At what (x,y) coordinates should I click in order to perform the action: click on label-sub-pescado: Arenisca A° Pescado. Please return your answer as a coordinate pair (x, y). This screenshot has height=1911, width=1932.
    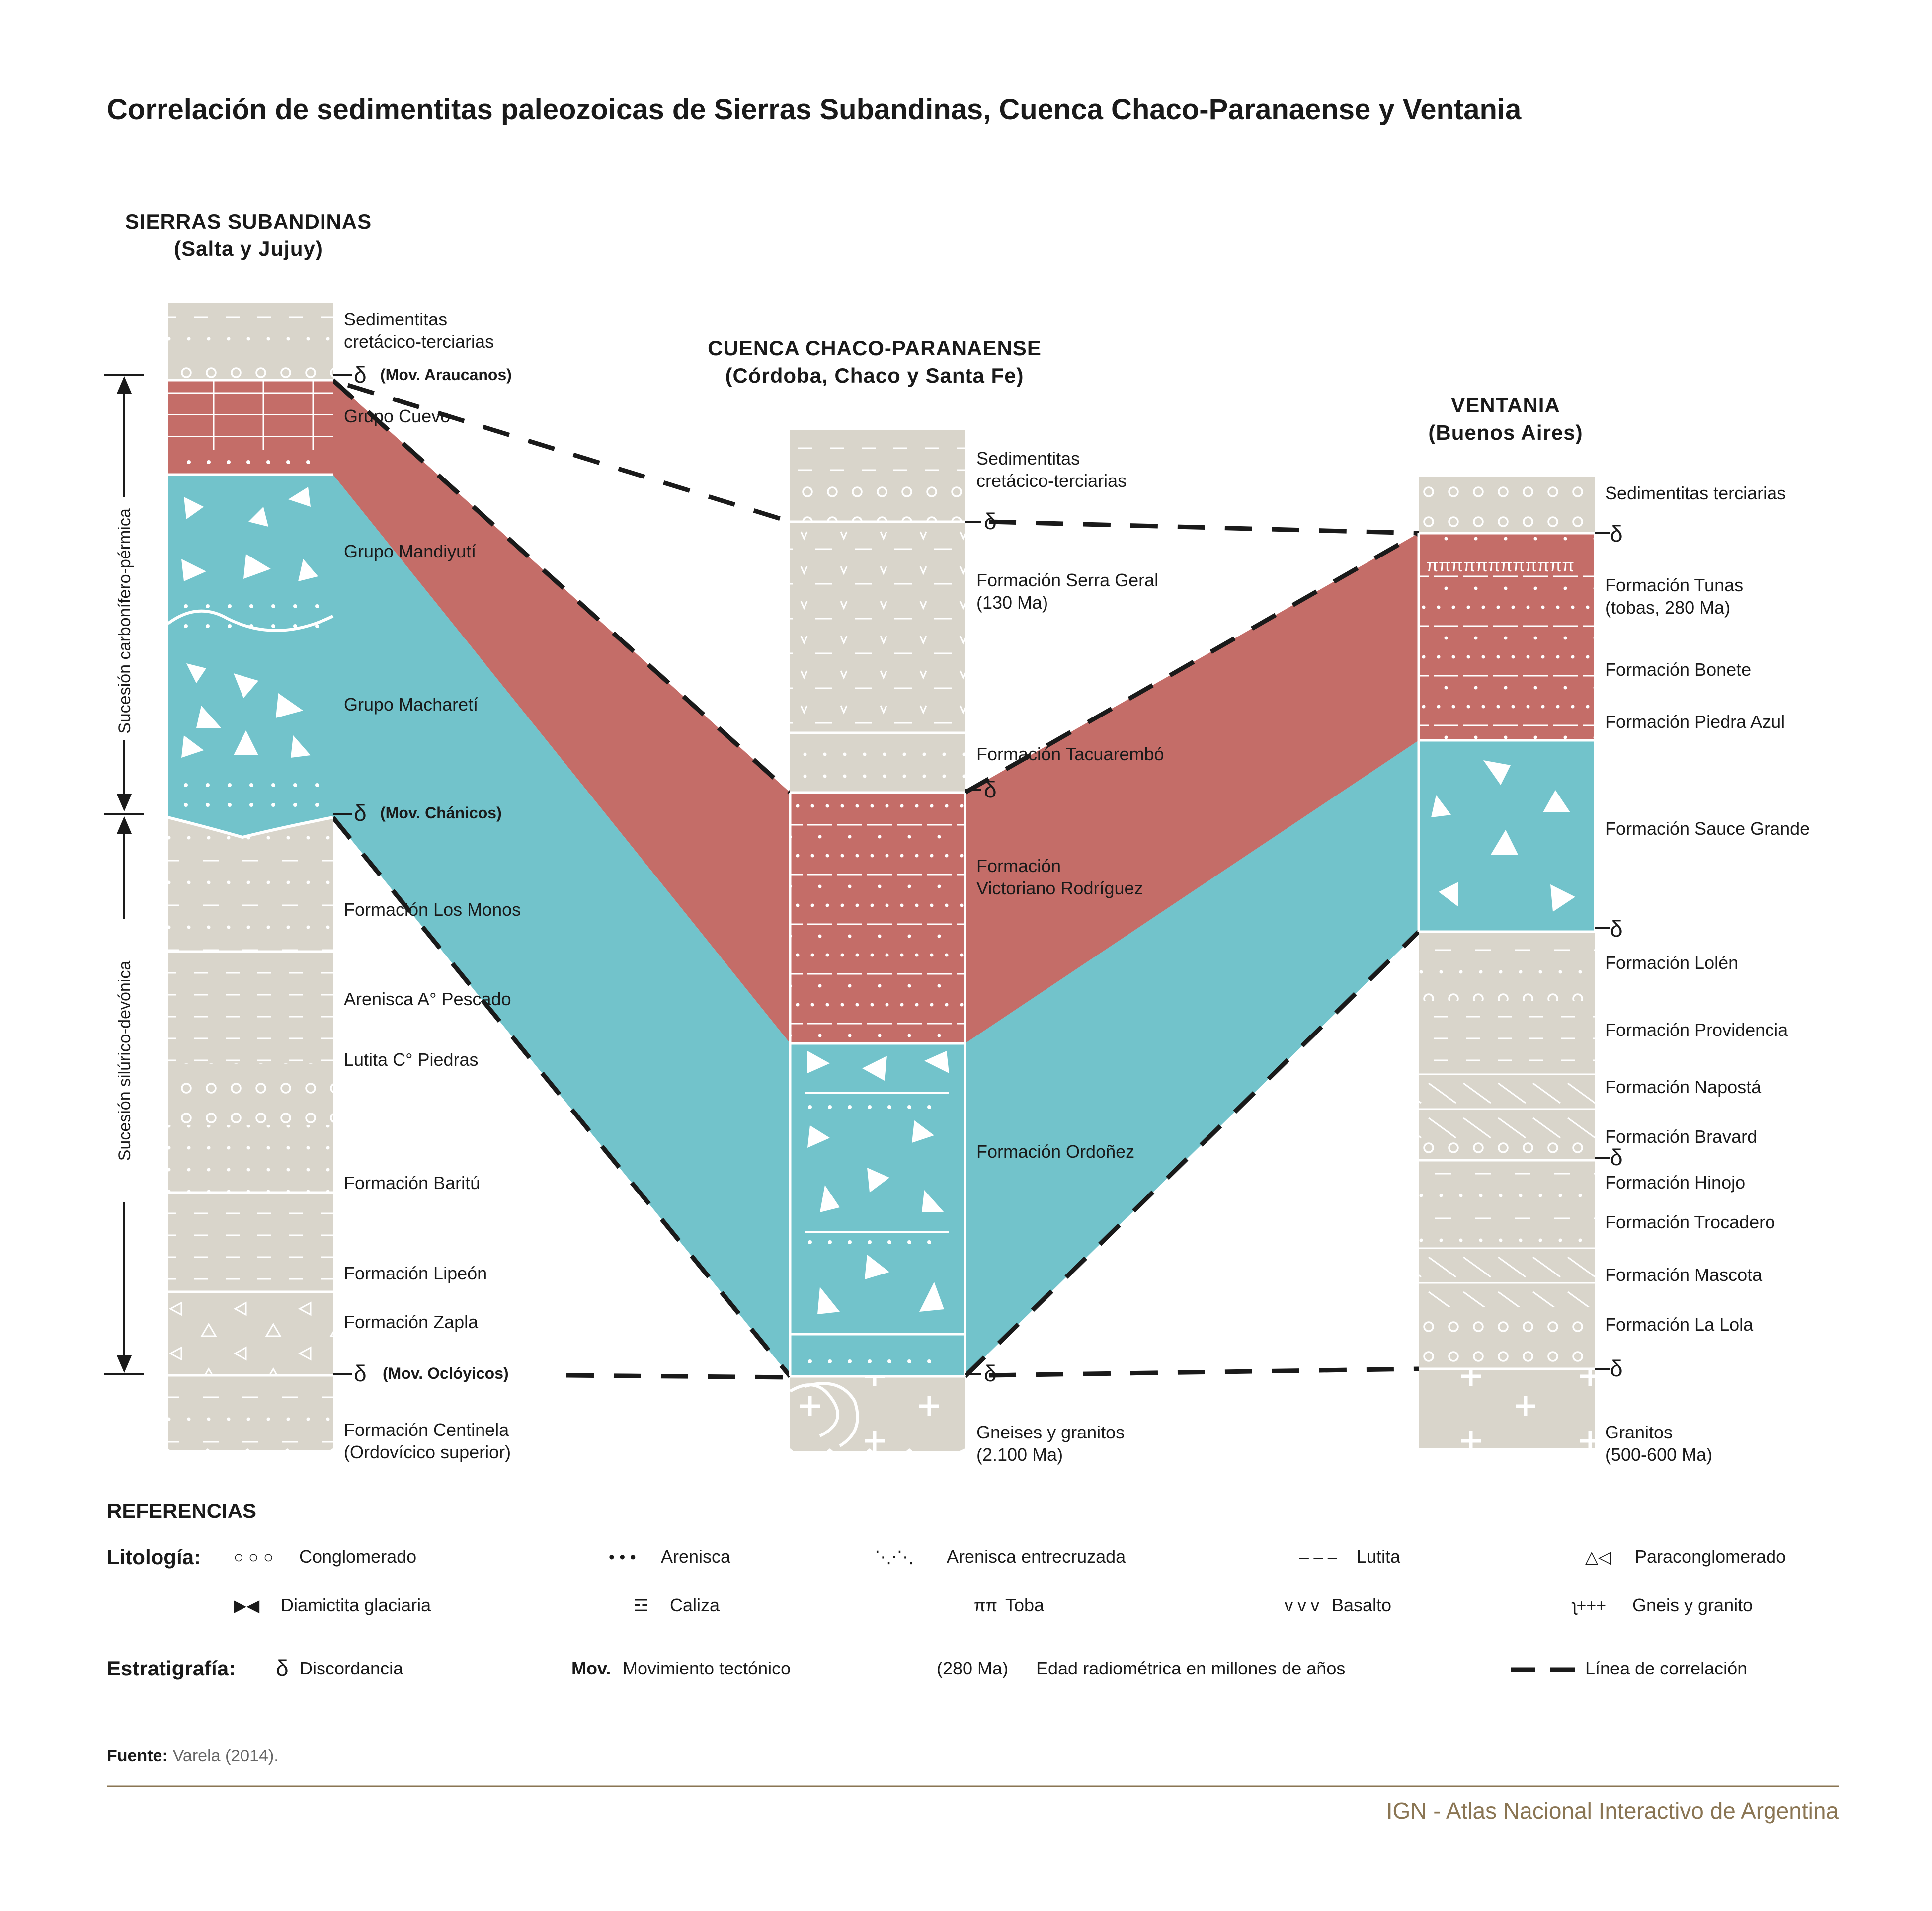
    Looking at the image, I should click on (427, 999).